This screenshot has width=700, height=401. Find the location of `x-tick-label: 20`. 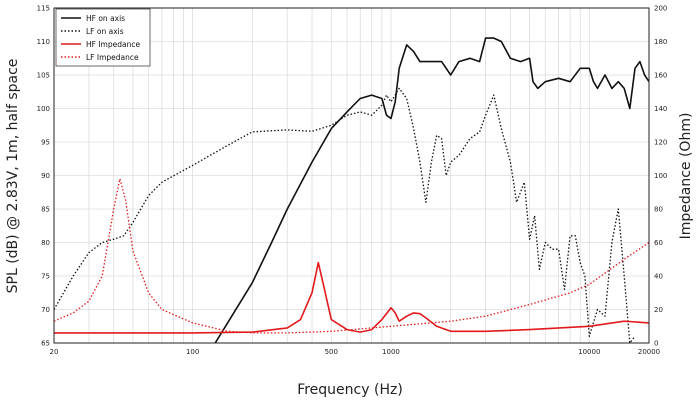

x-tick-label: 20 is located at coordinates (54, 352).